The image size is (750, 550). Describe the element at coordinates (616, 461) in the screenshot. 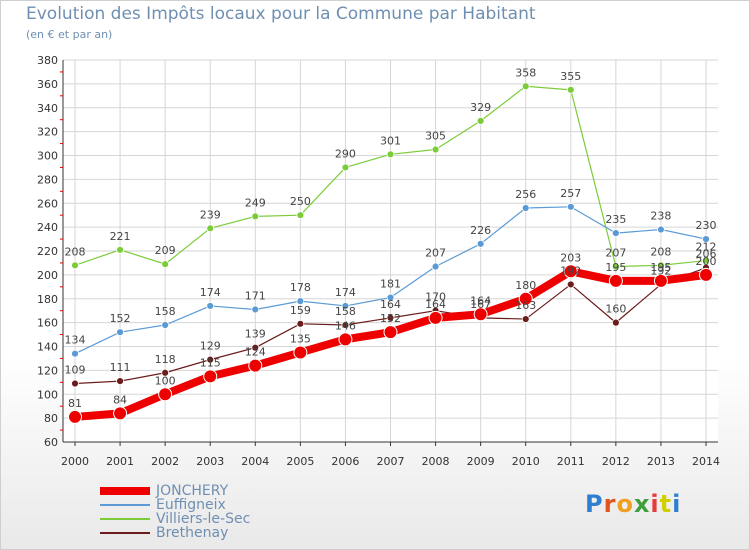

I see `x-tick-label: 2012` at that location.